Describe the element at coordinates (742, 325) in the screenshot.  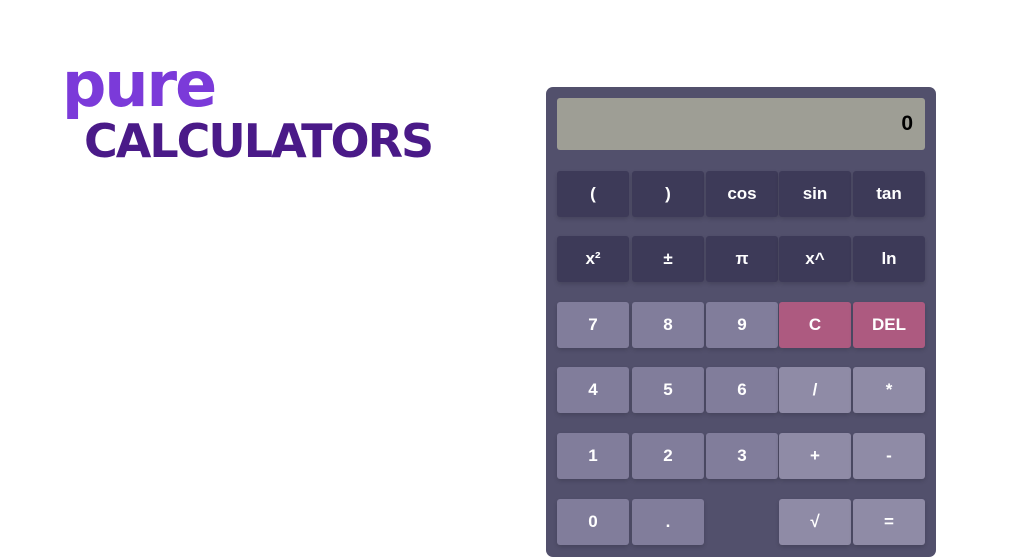
I see `key-9-button: 9` at that location.